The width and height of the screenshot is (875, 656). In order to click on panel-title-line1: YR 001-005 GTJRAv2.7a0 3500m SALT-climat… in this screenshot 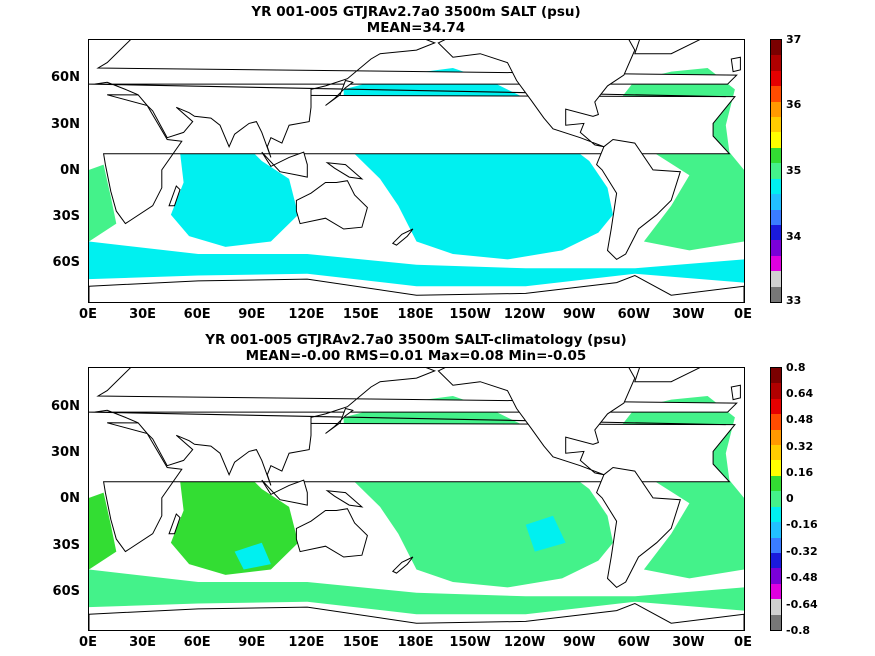, I will do `click(416, 340)`.